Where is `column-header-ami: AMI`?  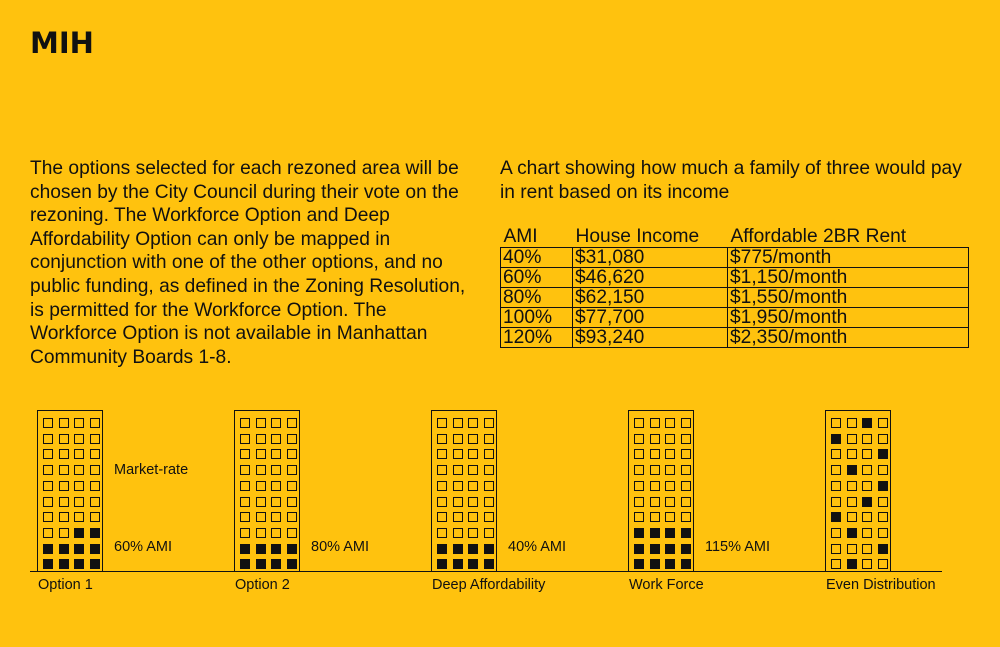
column-header-ami: AMI is located at coordinates (536, 237).